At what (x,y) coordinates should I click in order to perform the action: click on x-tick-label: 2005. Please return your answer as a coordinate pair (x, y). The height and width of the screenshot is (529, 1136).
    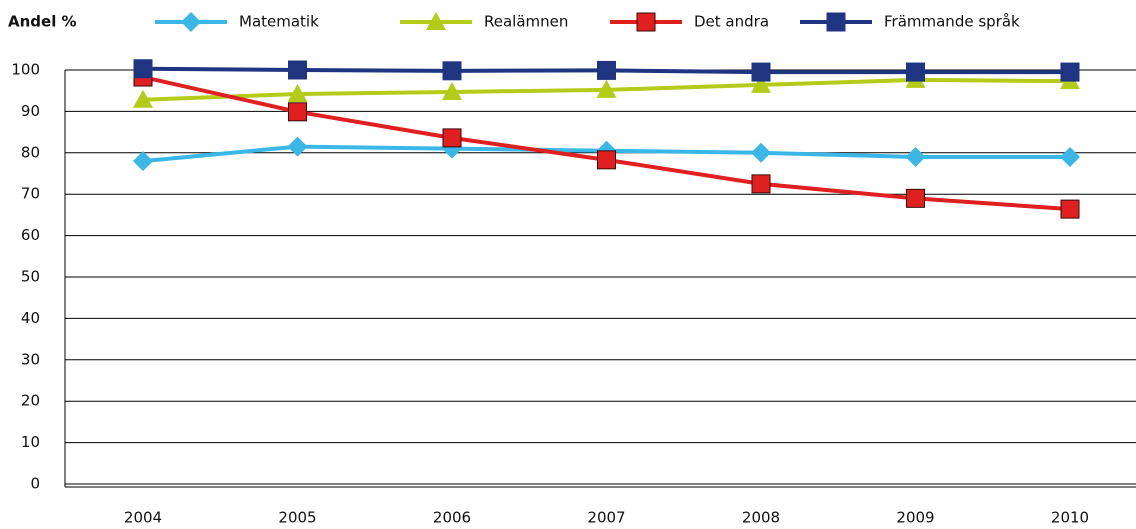
    Looking at the image, I should click on (297, 518).